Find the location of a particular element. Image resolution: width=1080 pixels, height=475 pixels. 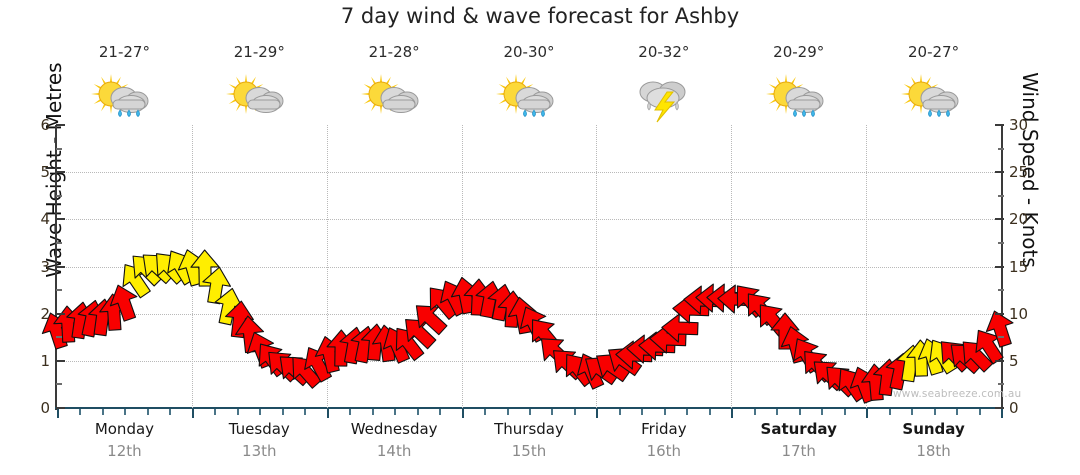

temperature-range-thursday: 20-30° is located at coordinates (529, 52).